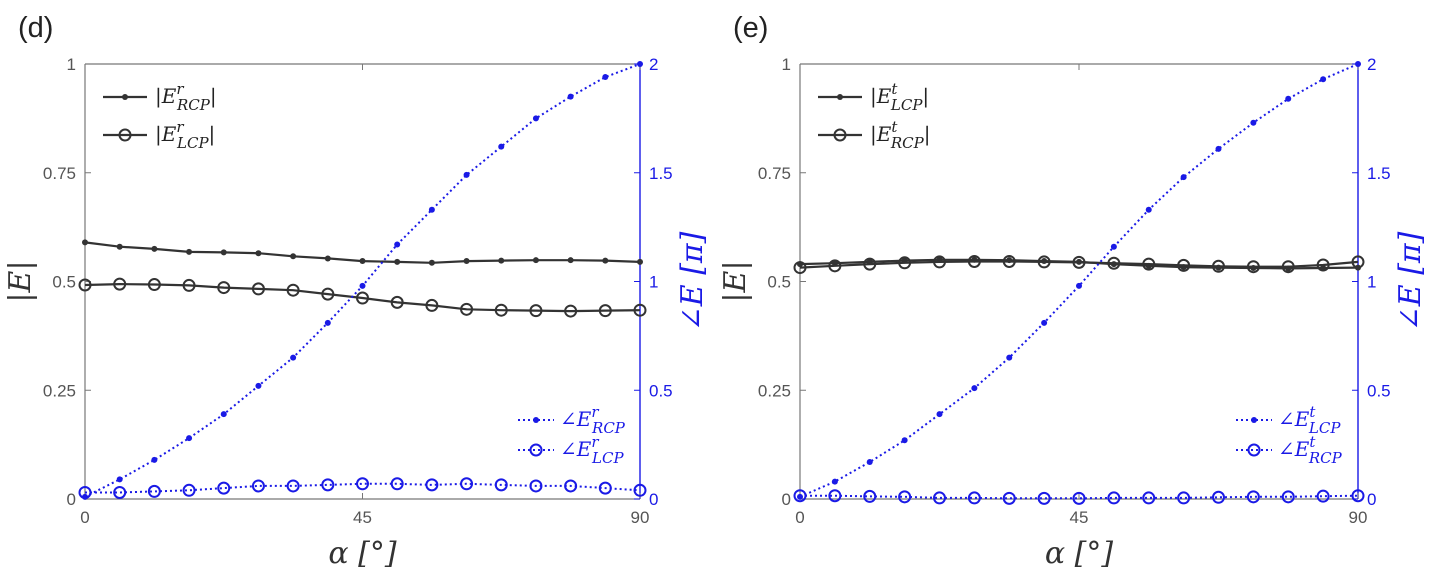  I want to click on legend-entry-phase: ∠Et LCP, so click(1309, 420).